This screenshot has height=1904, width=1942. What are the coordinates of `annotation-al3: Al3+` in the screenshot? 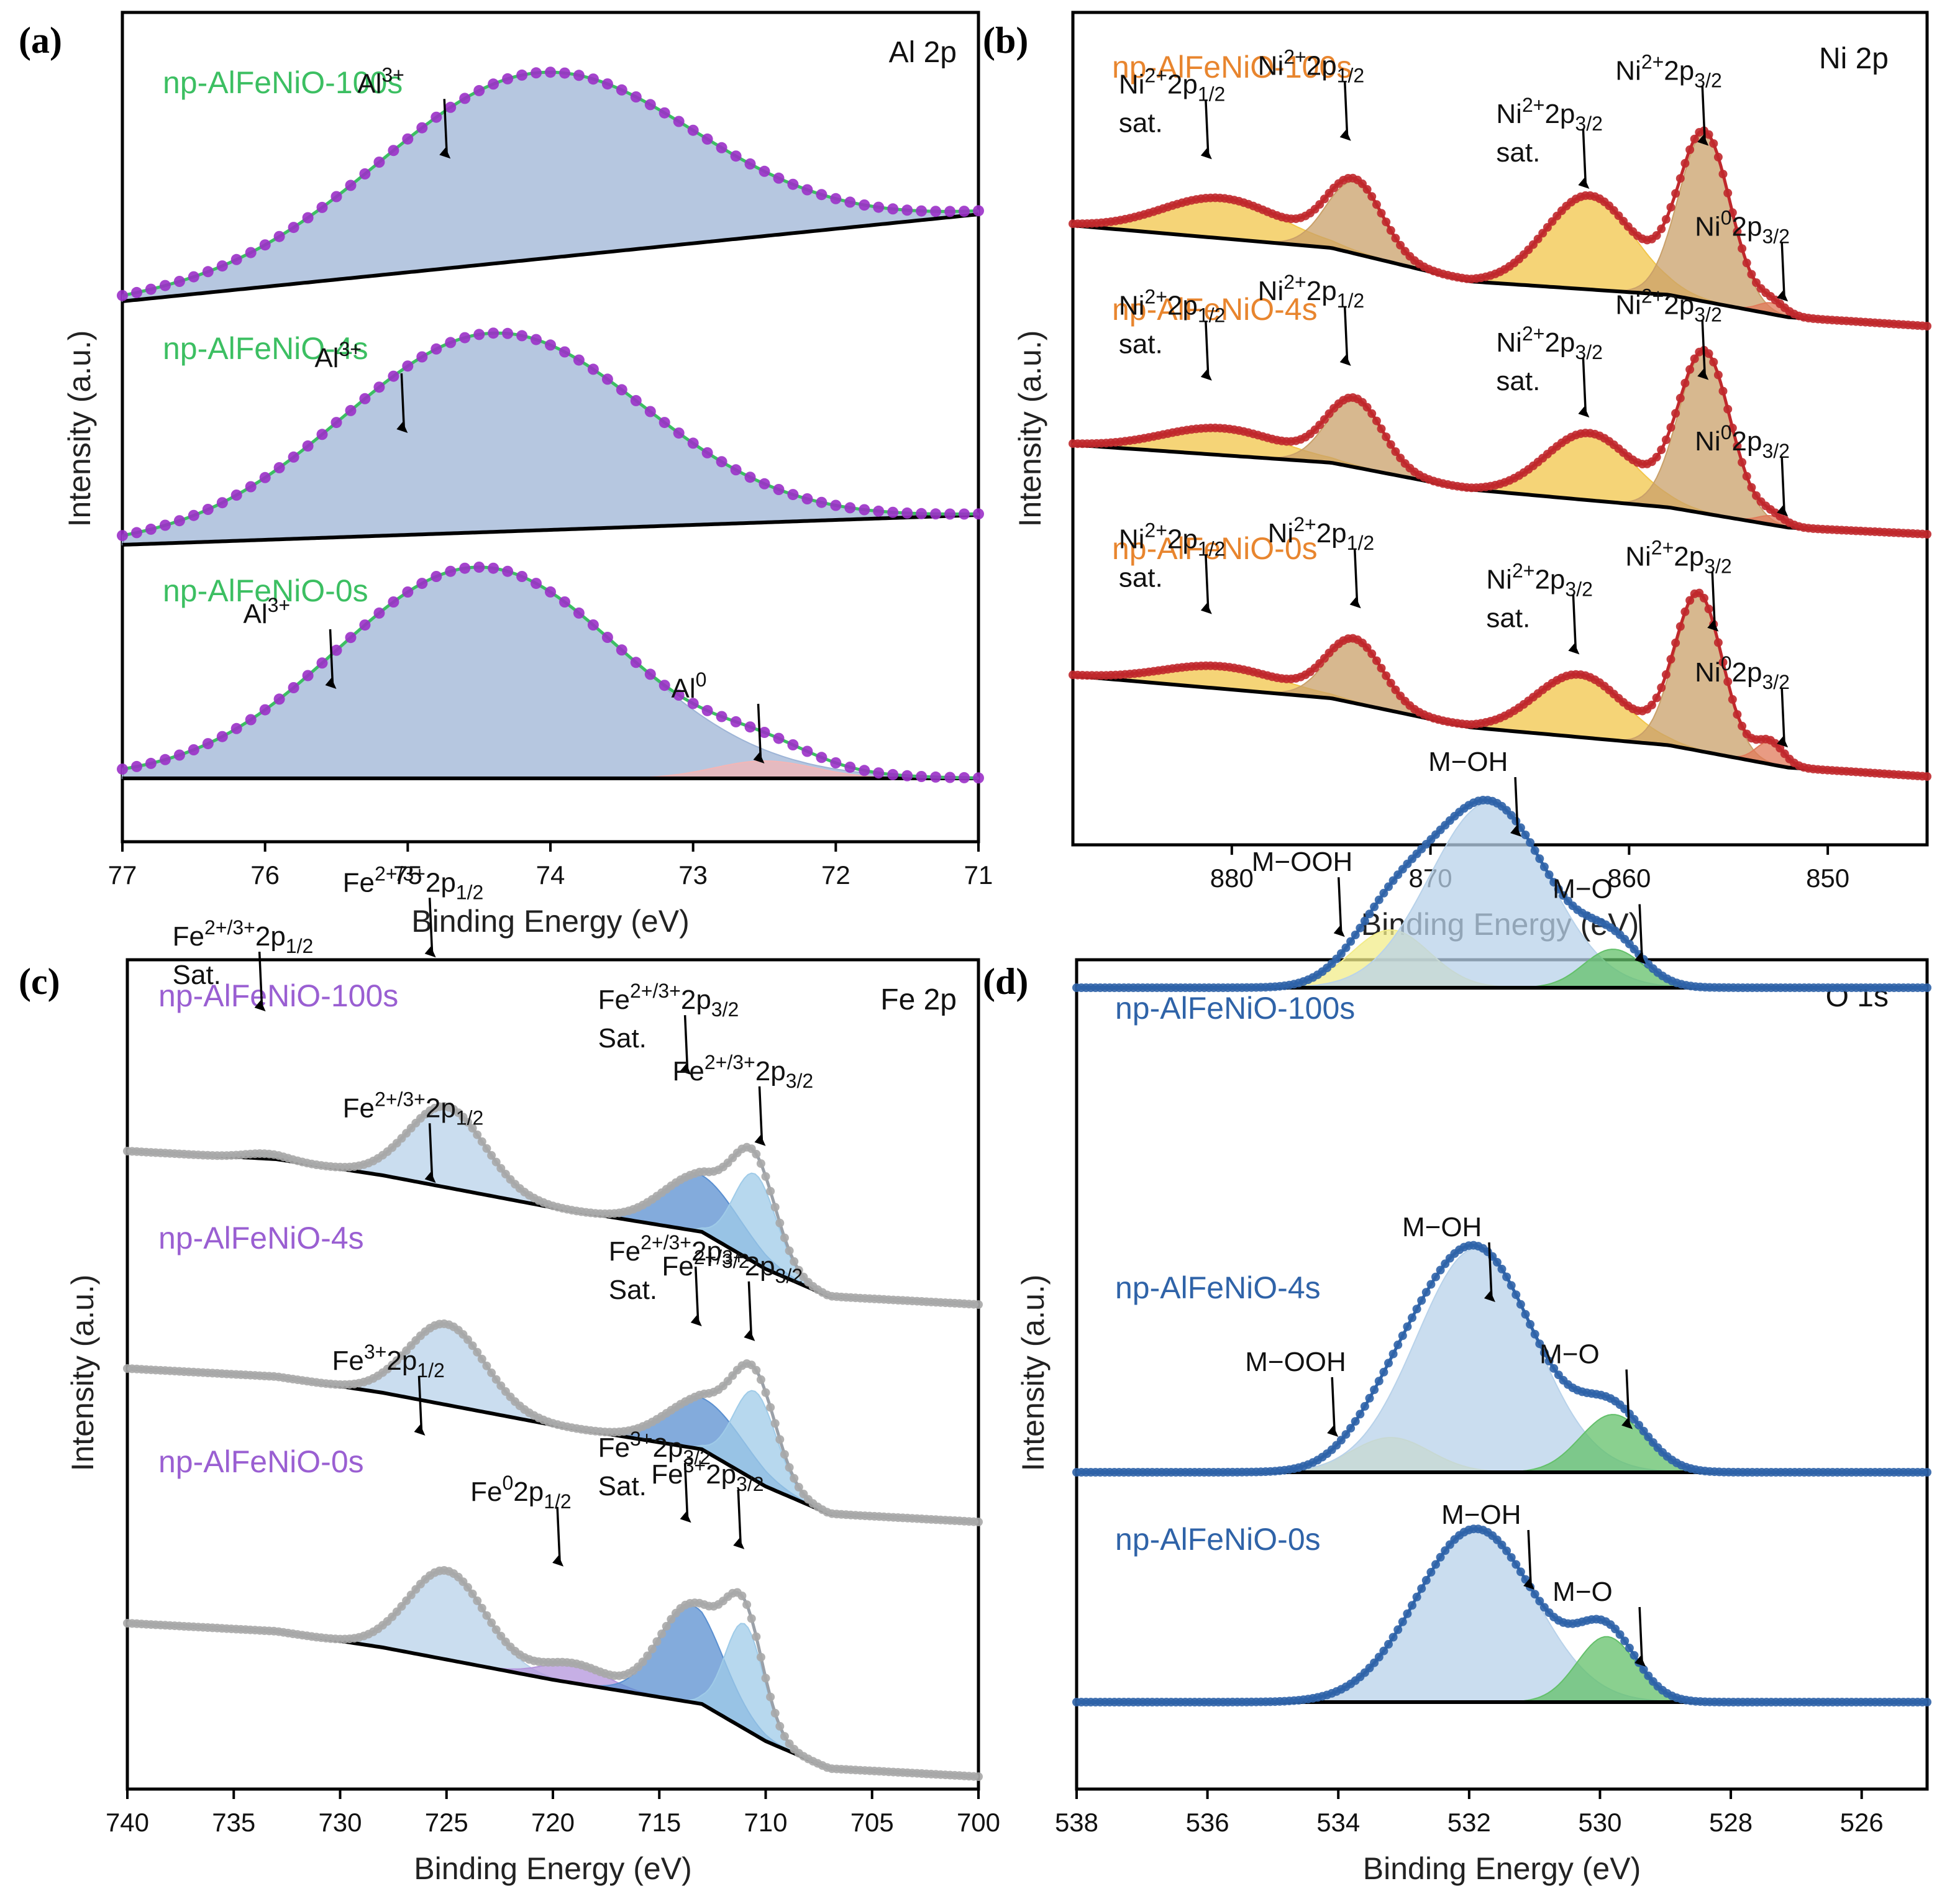 It's located at (380, 81).